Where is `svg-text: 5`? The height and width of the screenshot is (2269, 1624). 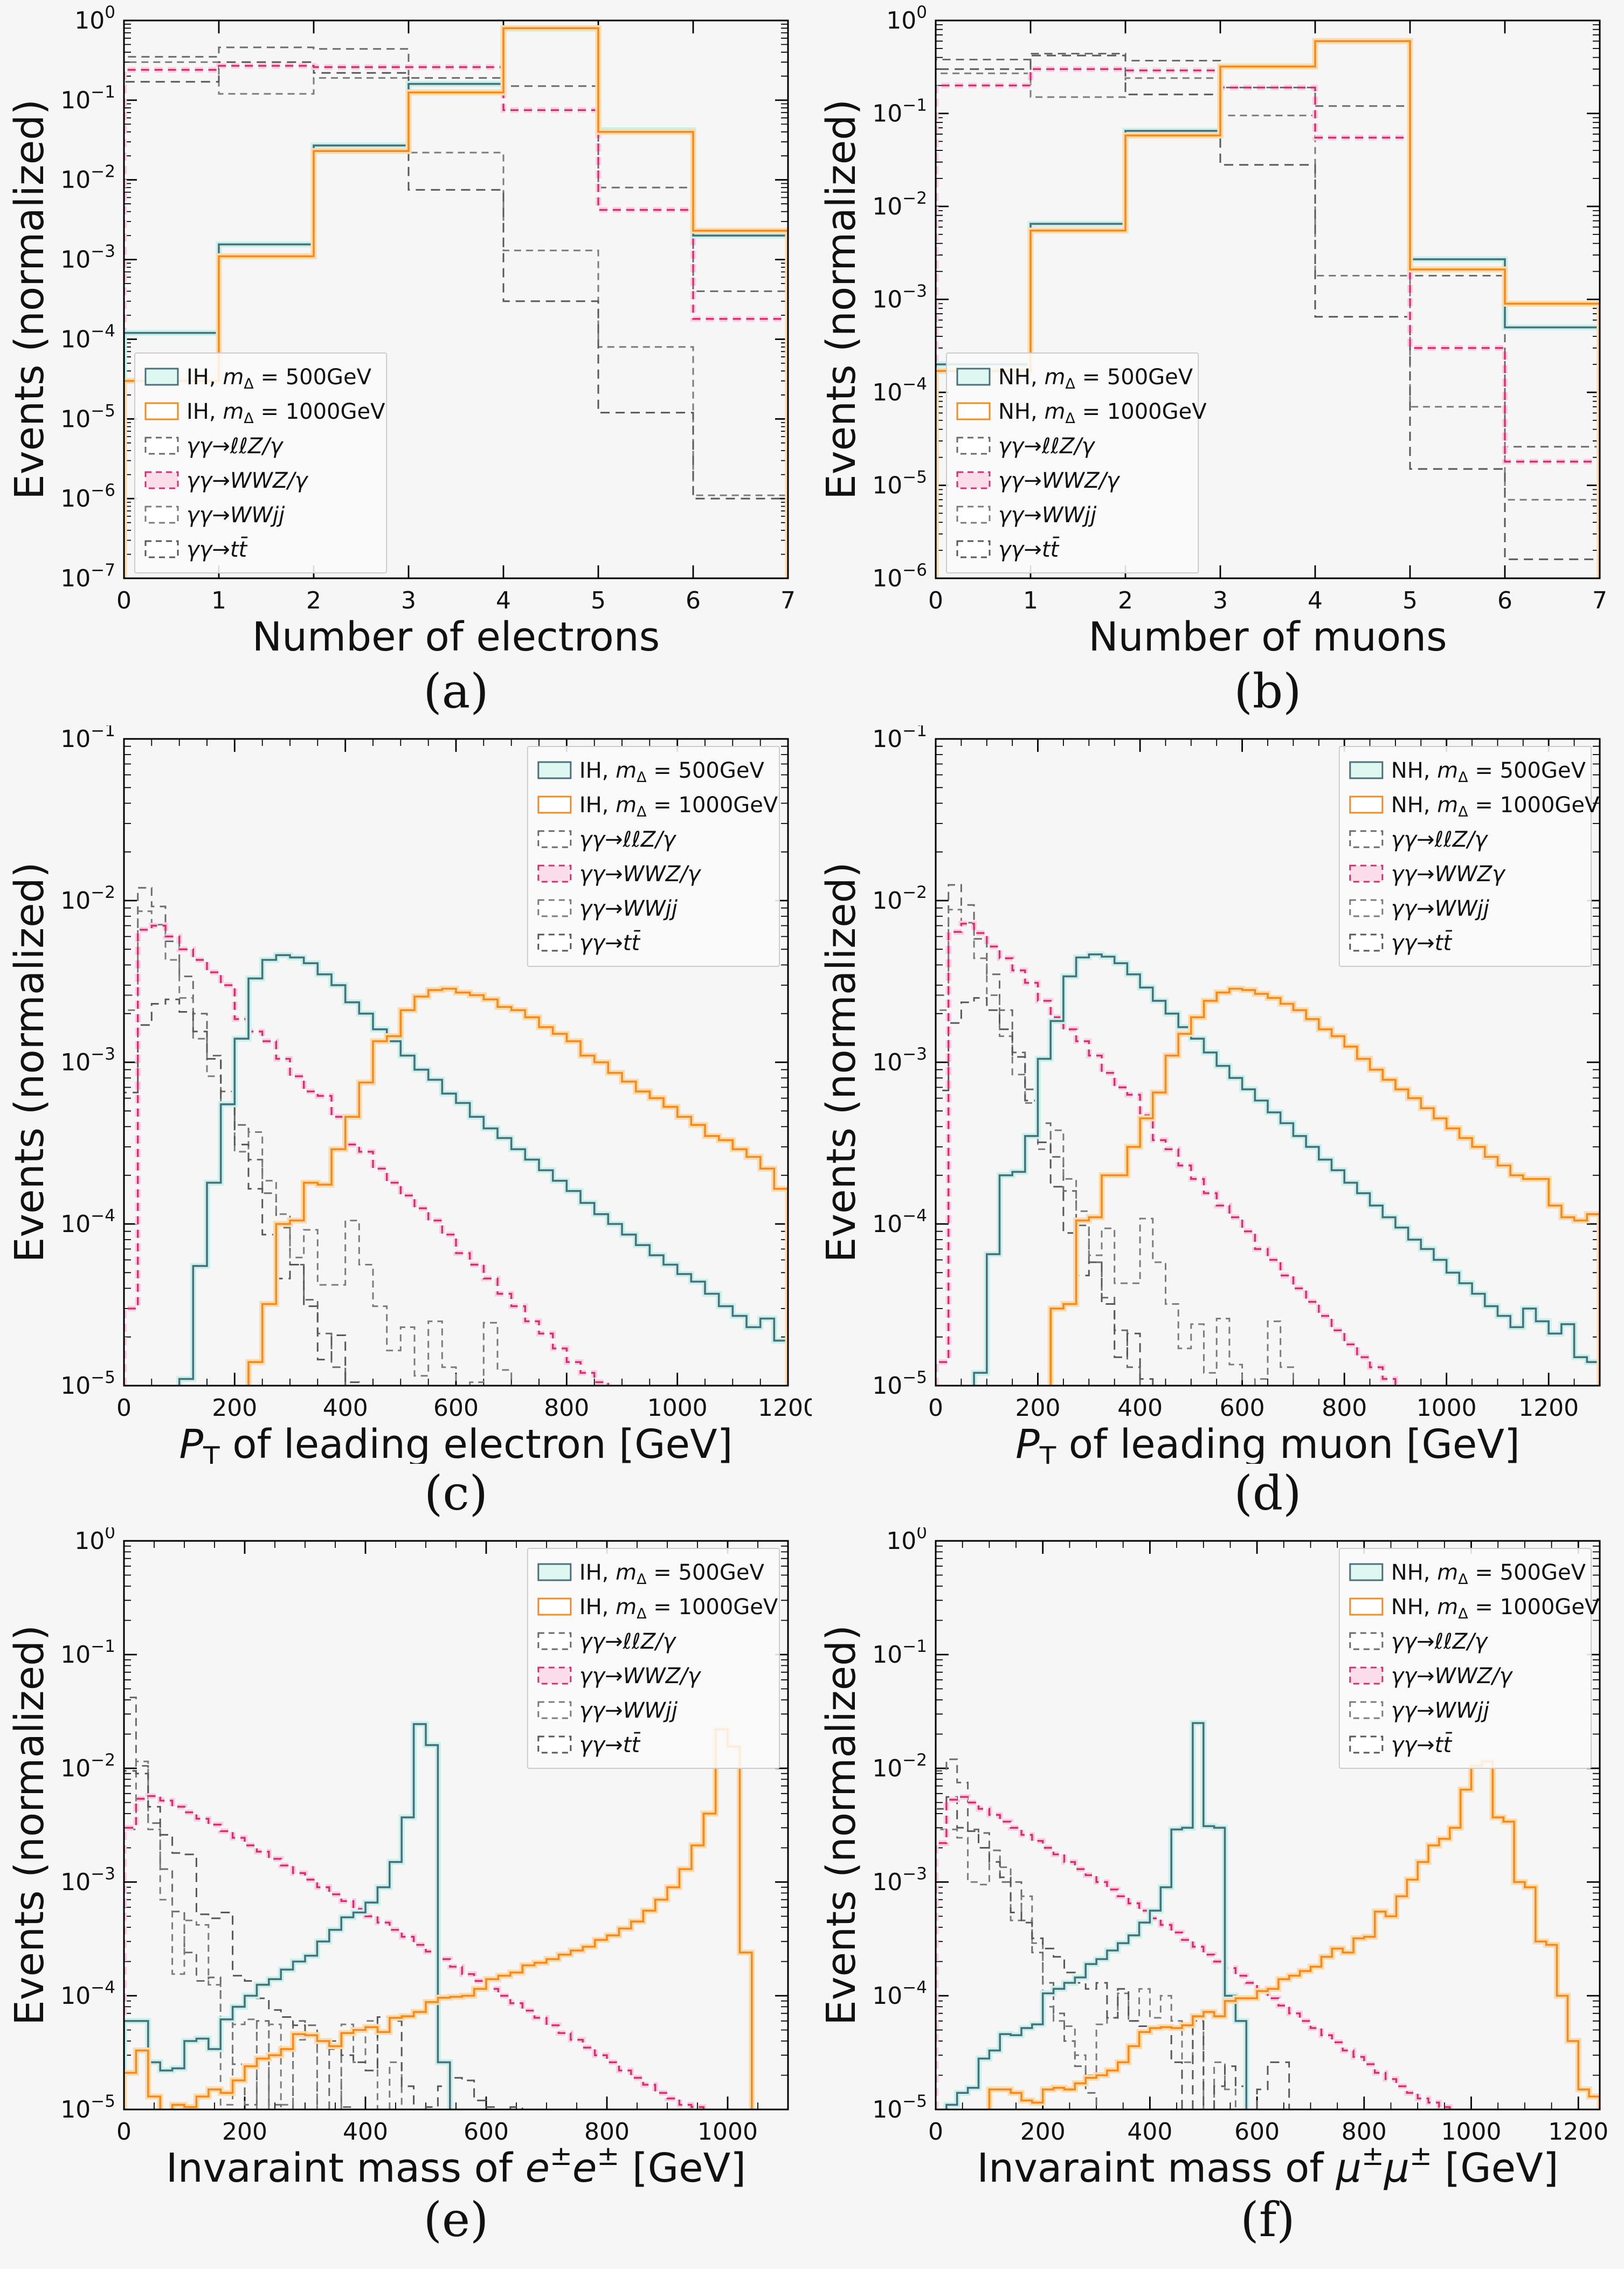 svg-text: 5 is located at coordinates (598, 600).